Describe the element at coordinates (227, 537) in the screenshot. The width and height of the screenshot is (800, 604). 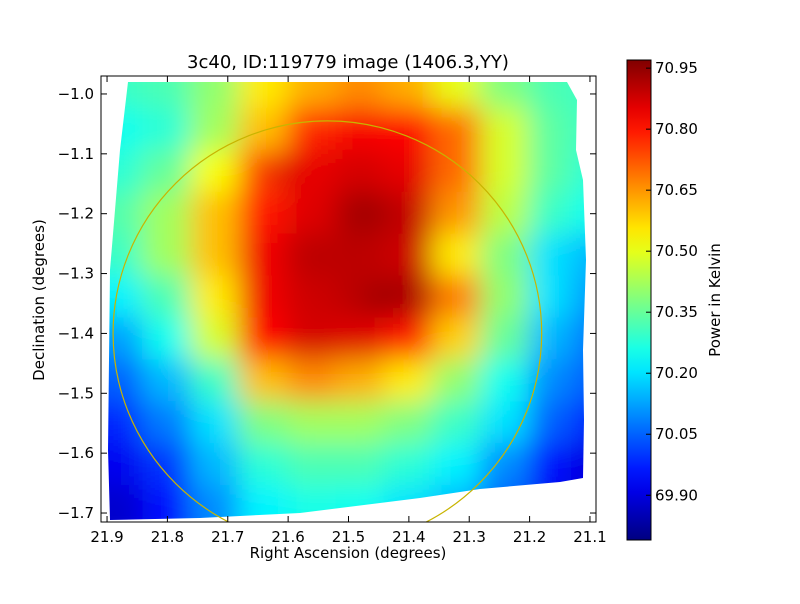
I see `x-tick-label: 21.7` at that location.